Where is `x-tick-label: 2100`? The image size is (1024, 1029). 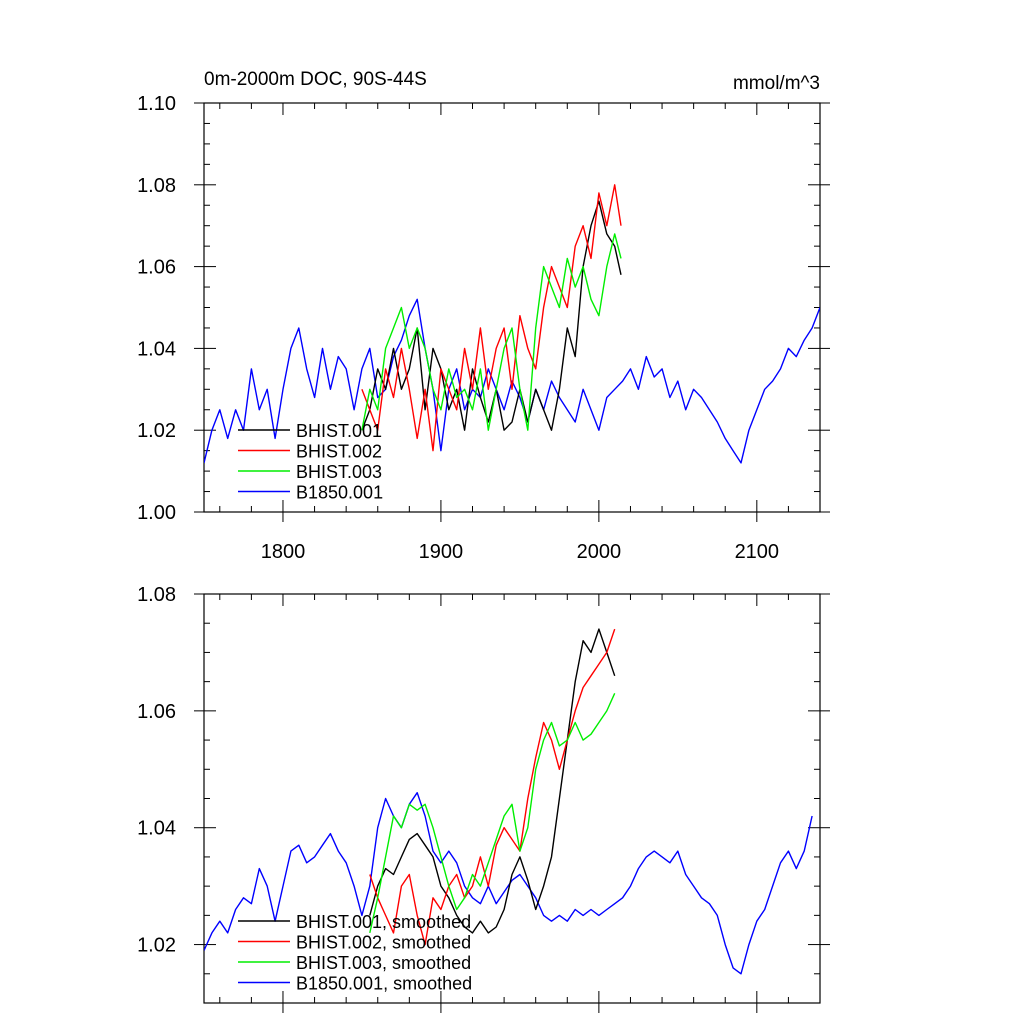
x-tick-label: 2100 is located at coordinates (757, 552).